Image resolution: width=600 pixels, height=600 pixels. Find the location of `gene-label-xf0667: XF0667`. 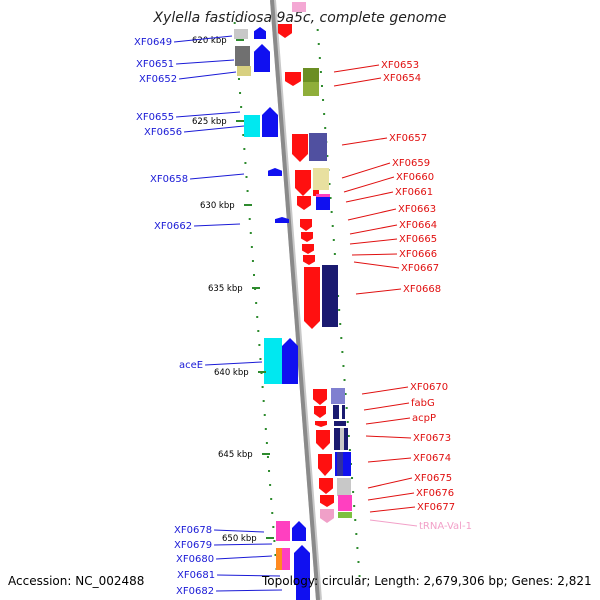

gene-label-xf0667: XF0667 is located at coordinates (420, 268).